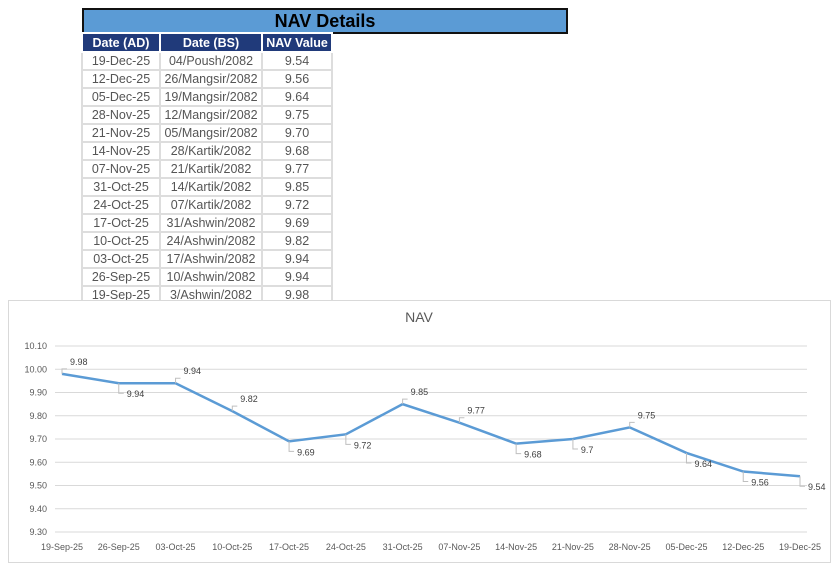 Image resolution: width=839 pixels, height=568 pixels. I want to click on table-cell: 9.75, so click(297, 115).